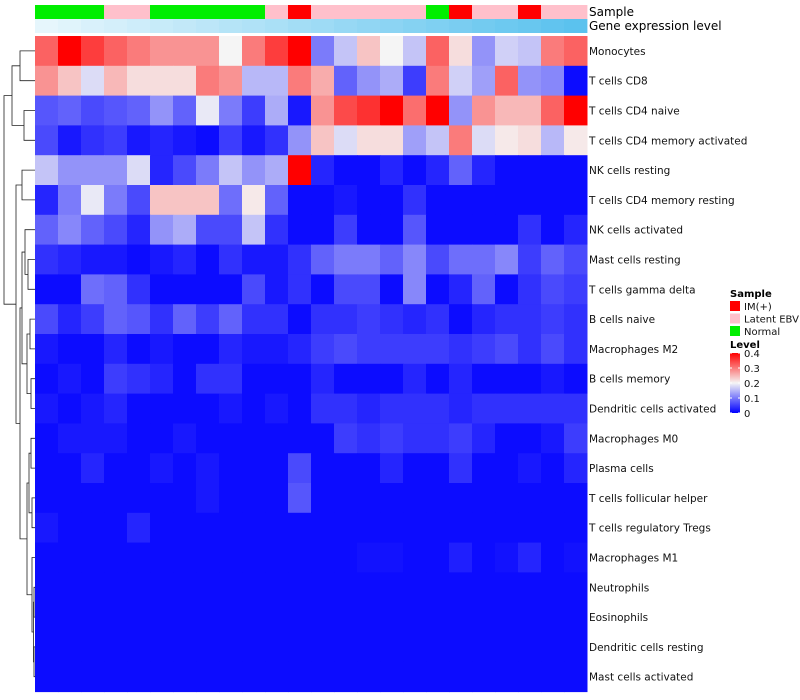  Describe the element at coordinates (629, 380) in the screenshot. I see `row-label: B cells memory` at that location.